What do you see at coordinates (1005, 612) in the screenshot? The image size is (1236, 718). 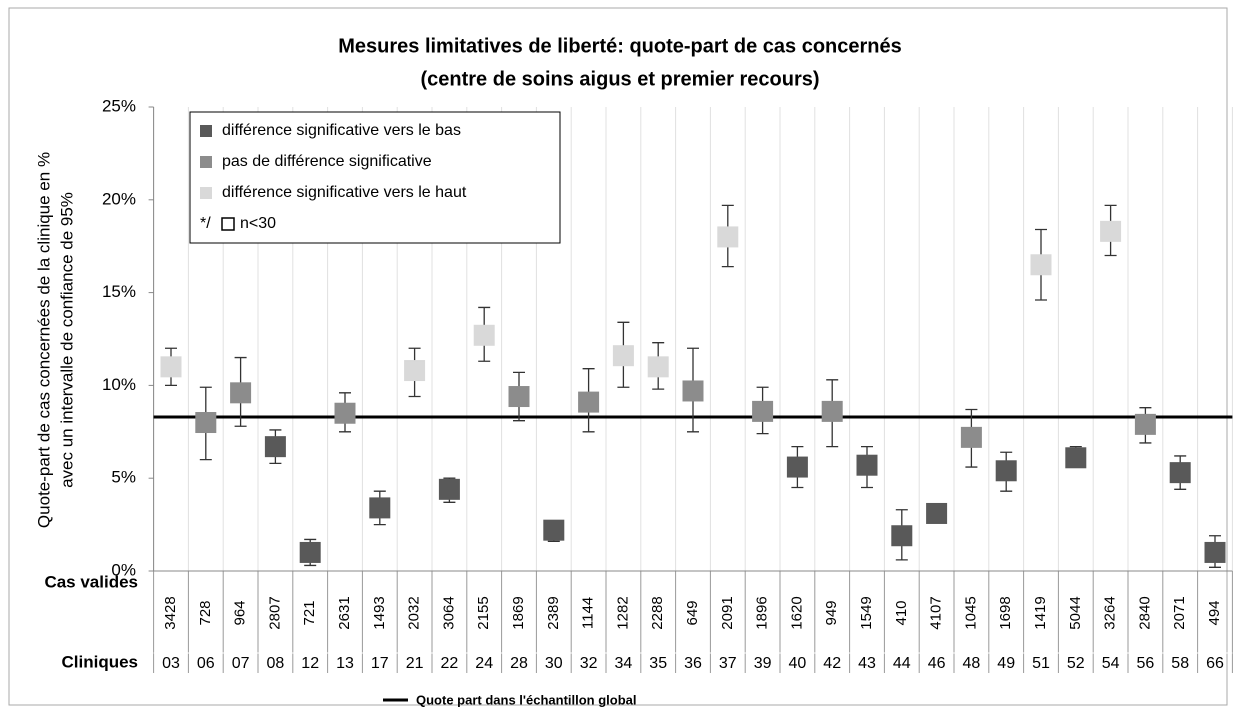 I see `count-label: 1698` at bounding box center [1005, 612].